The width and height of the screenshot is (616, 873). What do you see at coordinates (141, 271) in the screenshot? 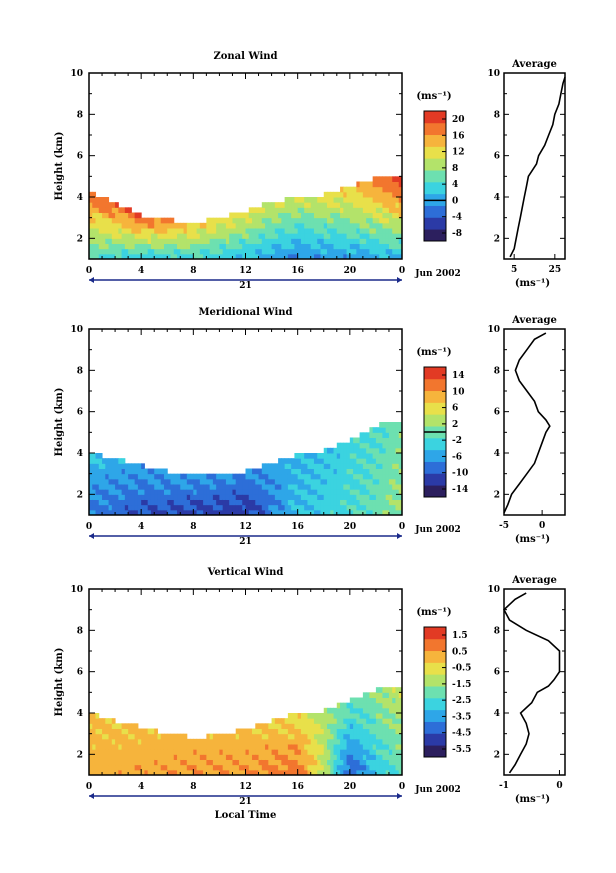
I see `x-tick-label: 4` at bounding box center [141, 271].